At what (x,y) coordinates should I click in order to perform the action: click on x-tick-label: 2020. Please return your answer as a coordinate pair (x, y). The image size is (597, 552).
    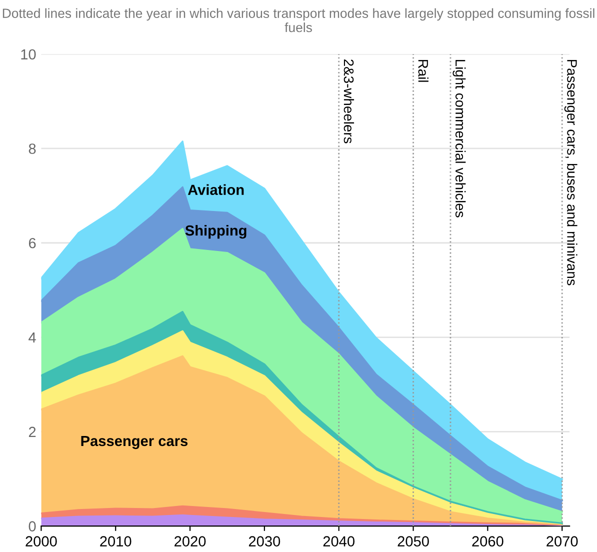
    Looking at the image, I should click on (190, 541).